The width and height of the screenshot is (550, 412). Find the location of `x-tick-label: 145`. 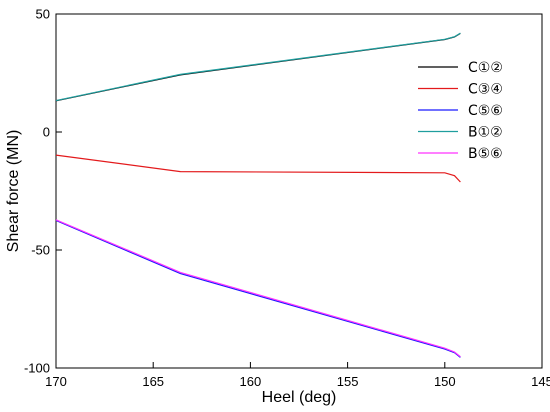

x-tick-label: 145 is located at coordinates (540, 381).